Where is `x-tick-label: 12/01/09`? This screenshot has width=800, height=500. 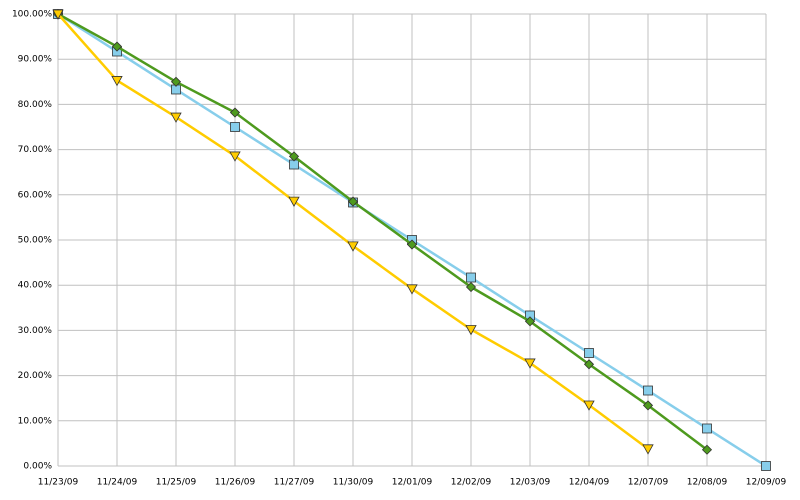
x-tick-label: 12/01/09 is located at coordinates (412, 483).